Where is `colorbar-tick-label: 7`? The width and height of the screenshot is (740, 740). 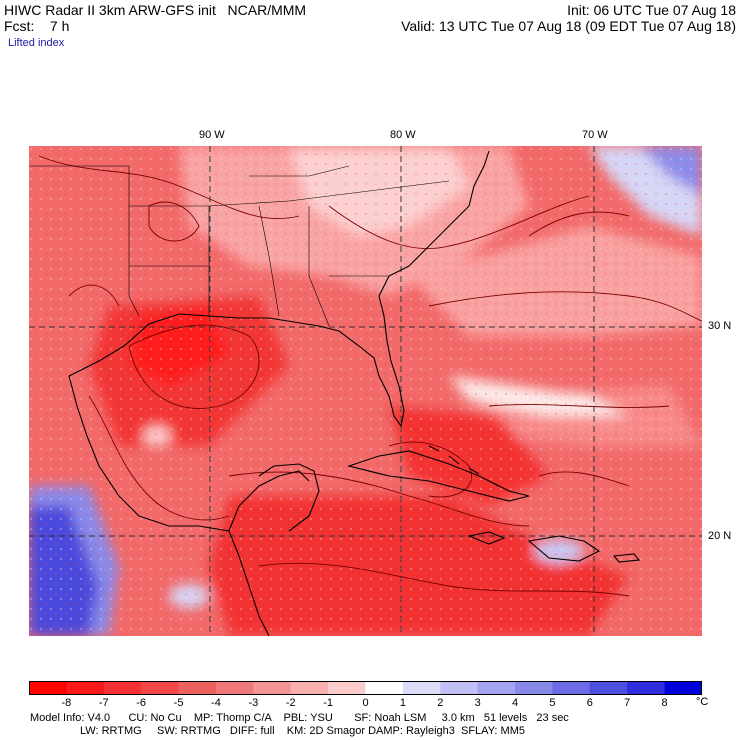 colorbar-tick-label: 7 is located at coordinates (627, 703).